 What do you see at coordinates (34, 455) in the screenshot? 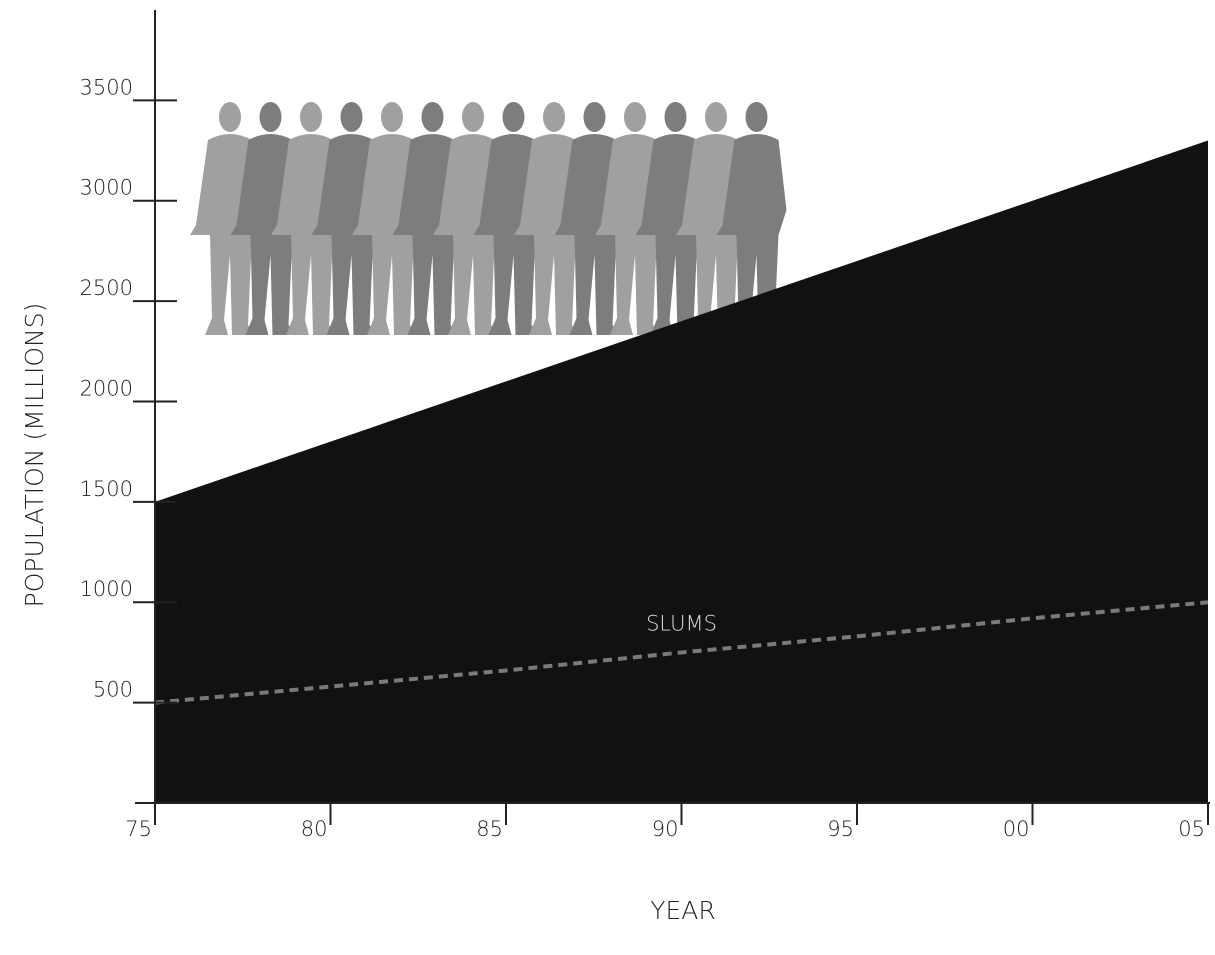
I see `y-axis-title: POPULATION (MILLIONS)` at bounding box center [34, 455].